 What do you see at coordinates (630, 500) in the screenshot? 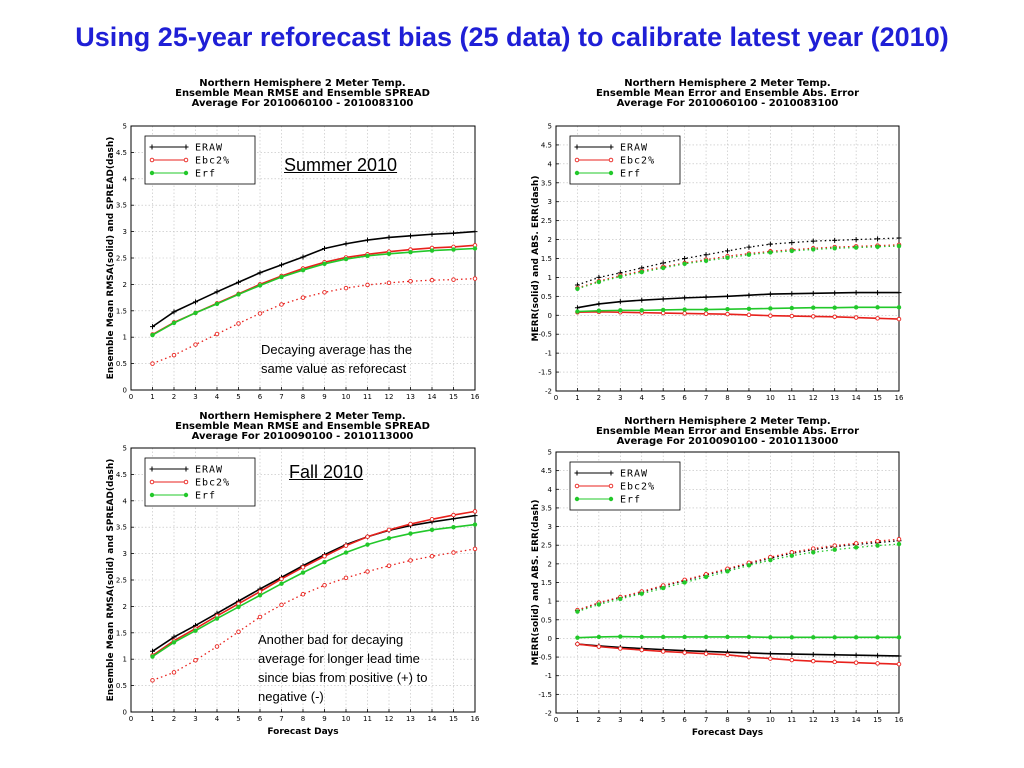
I see `legend-label: Erf` at bounding box center [630, 500].